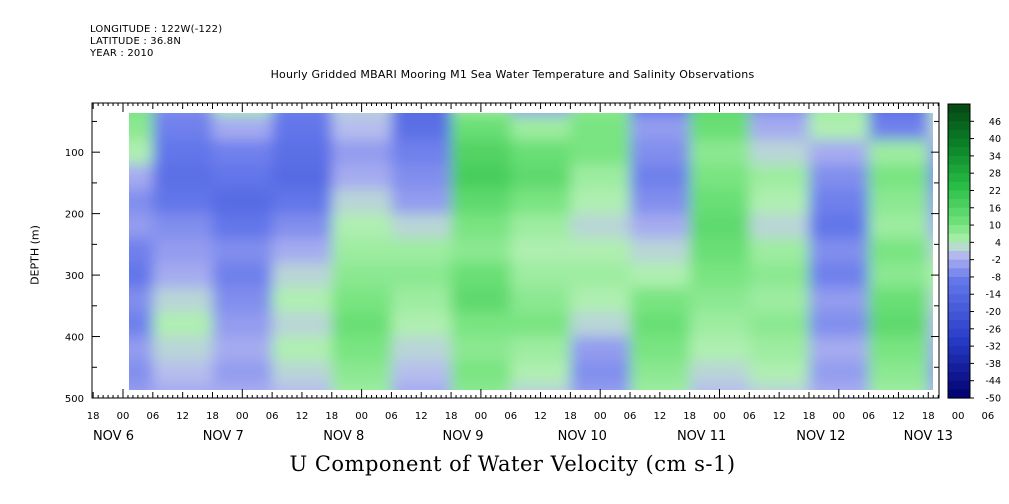  I want to click on colorbar-frame, so click(959, 251).